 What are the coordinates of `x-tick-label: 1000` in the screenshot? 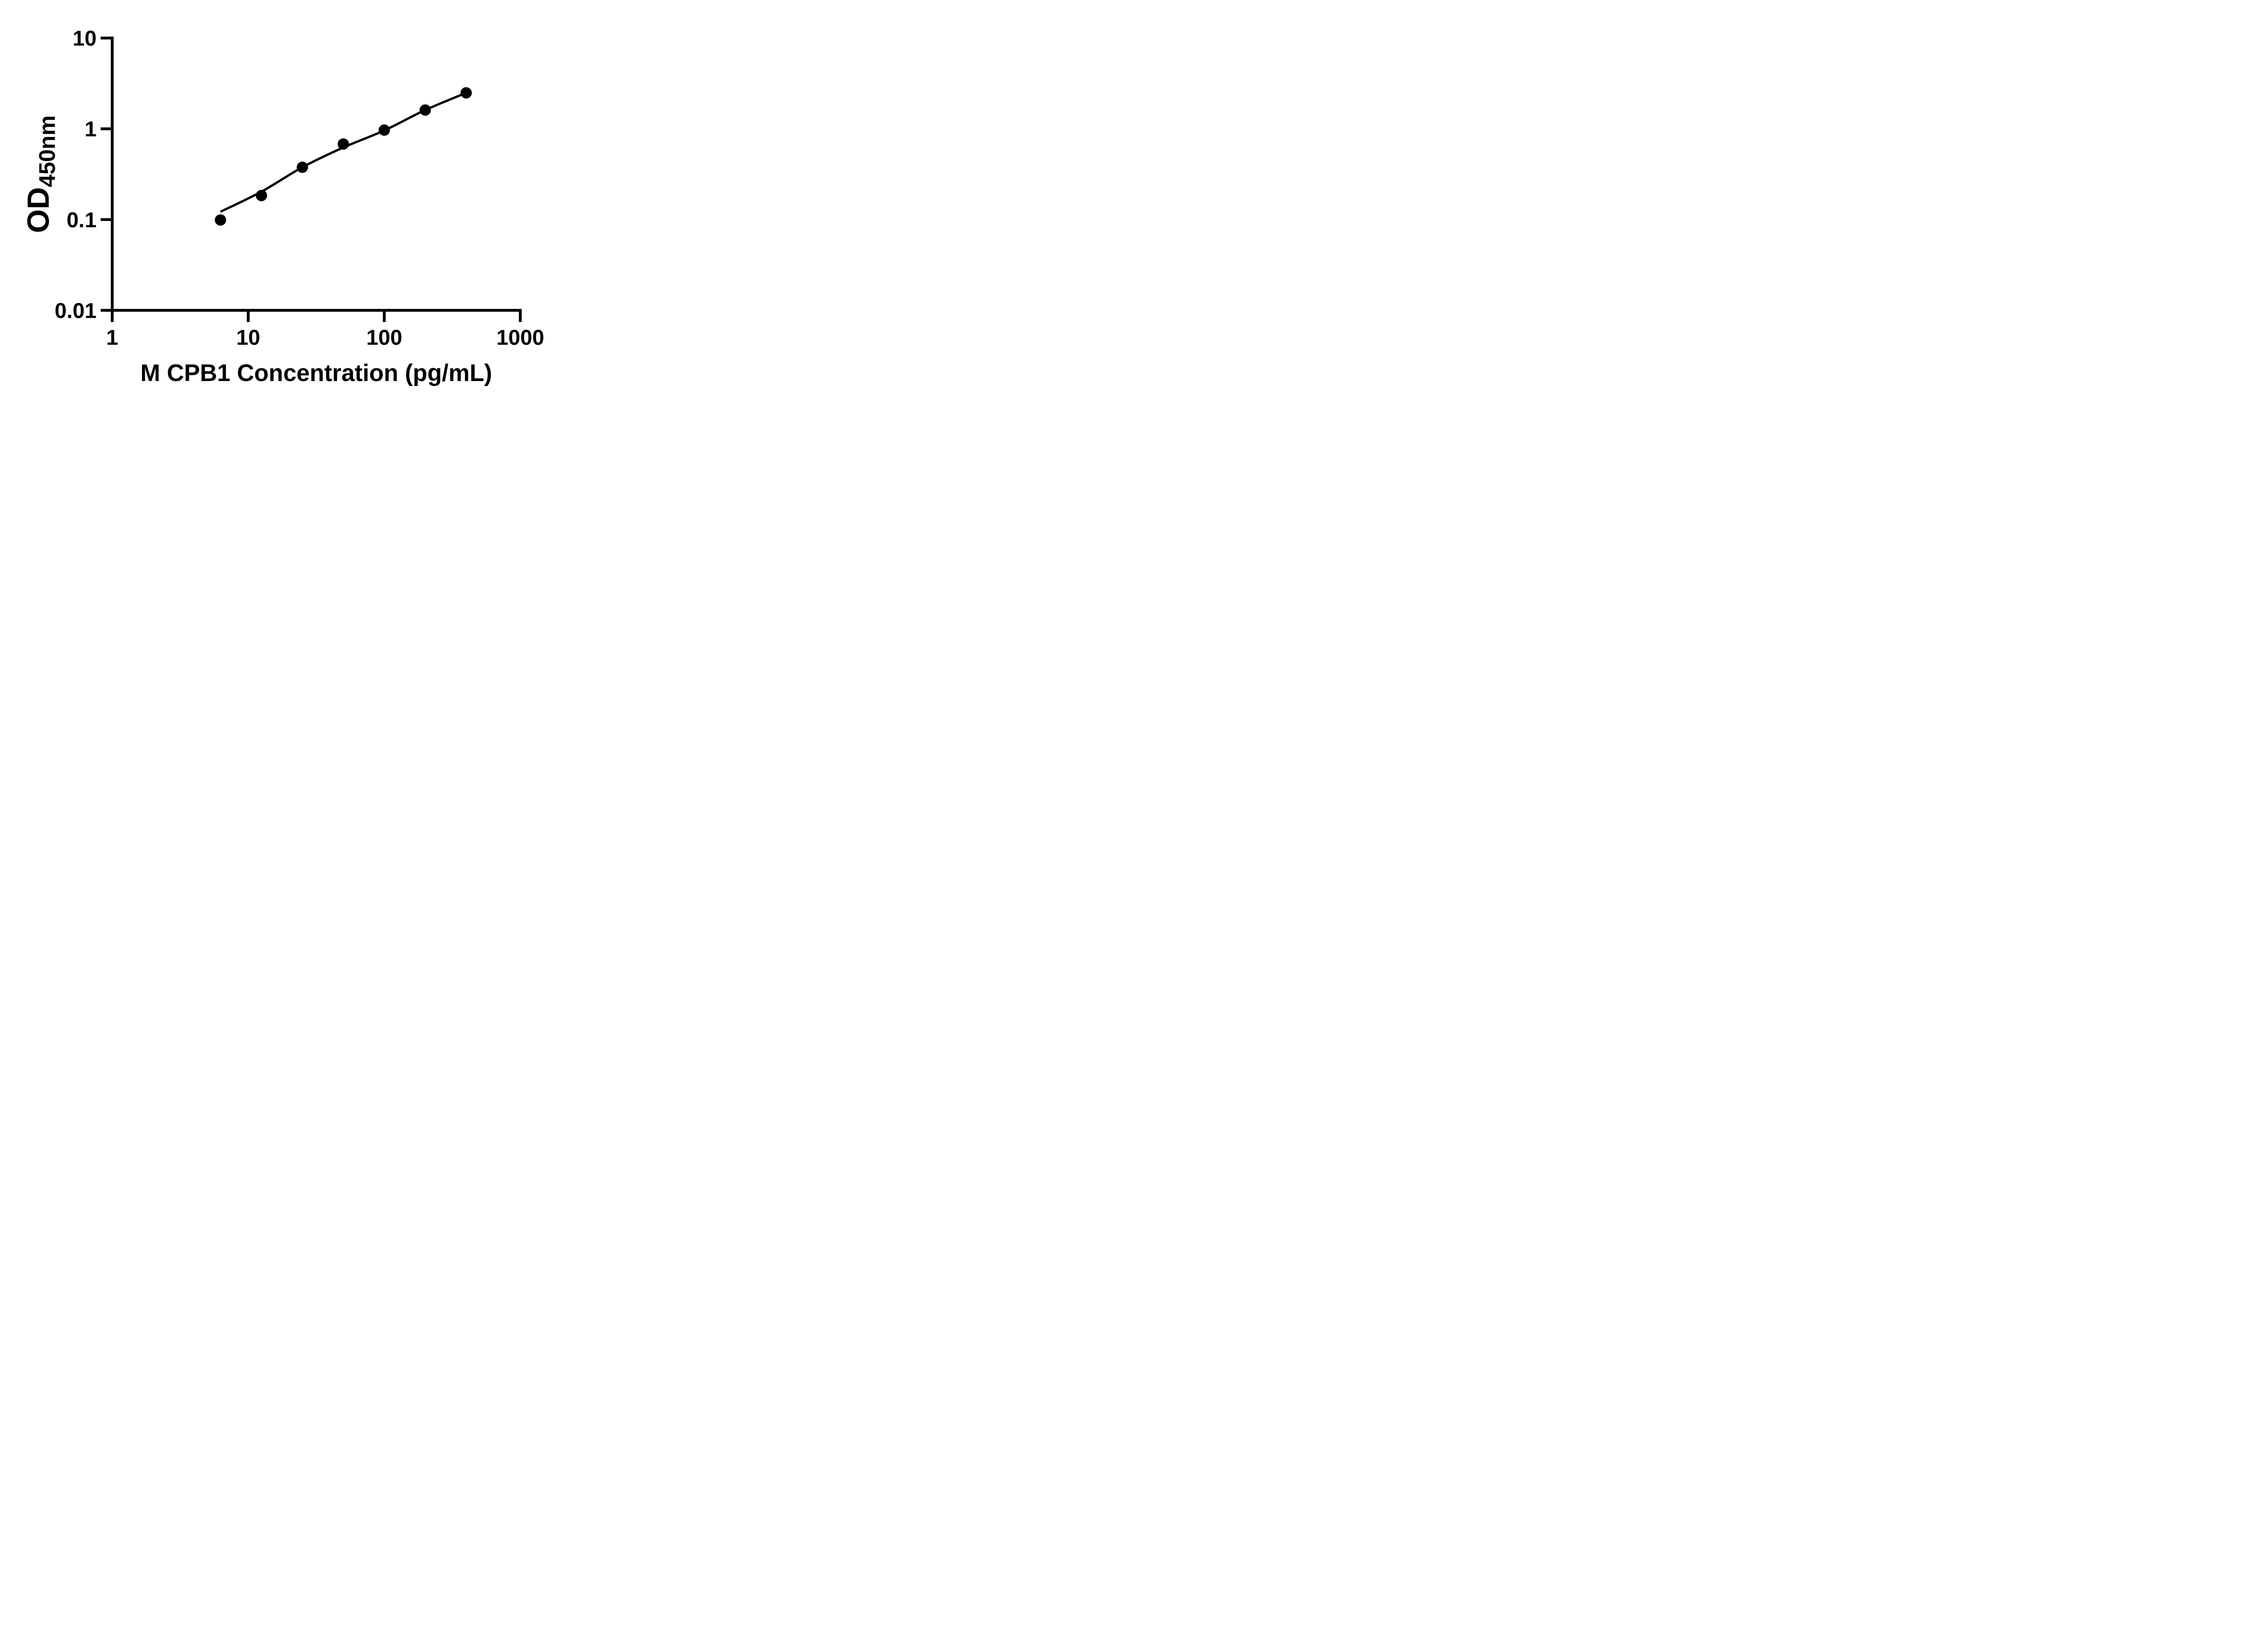 It's located at (520, 338).